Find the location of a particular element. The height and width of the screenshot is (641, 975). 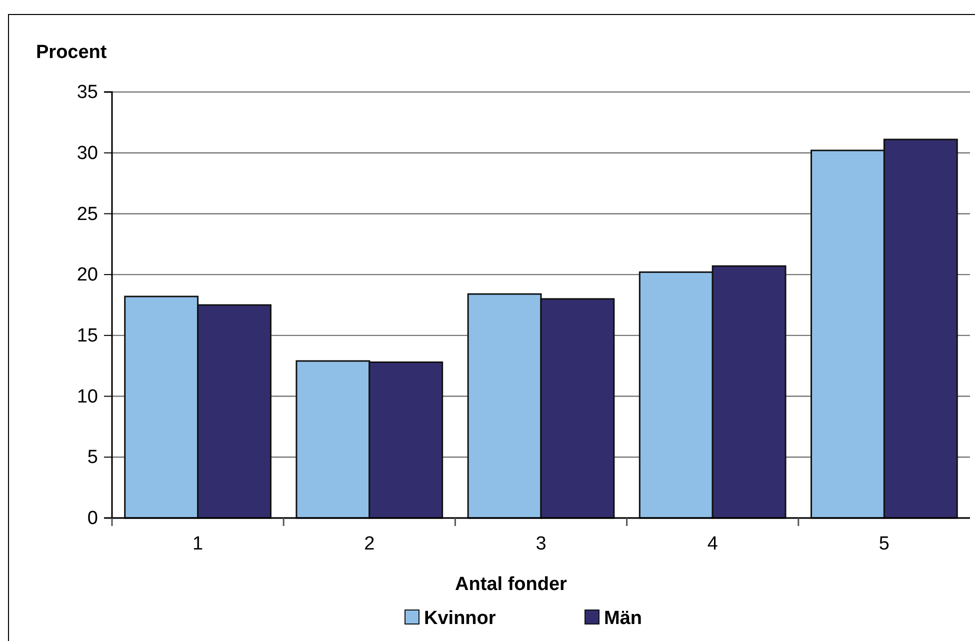

y-axis-title: Procent is located at coordinates (72, 52).